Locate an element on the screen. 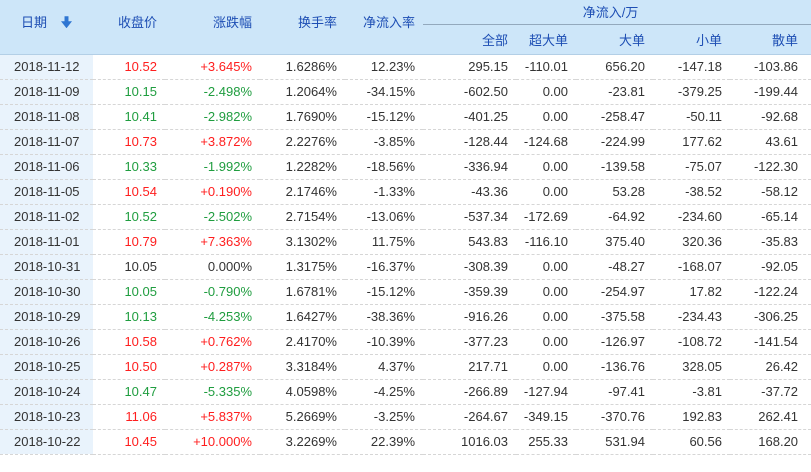 The height and width of the screenshot is (472, 811). cell-large: -97.41 is located at coordinates (614, 392).